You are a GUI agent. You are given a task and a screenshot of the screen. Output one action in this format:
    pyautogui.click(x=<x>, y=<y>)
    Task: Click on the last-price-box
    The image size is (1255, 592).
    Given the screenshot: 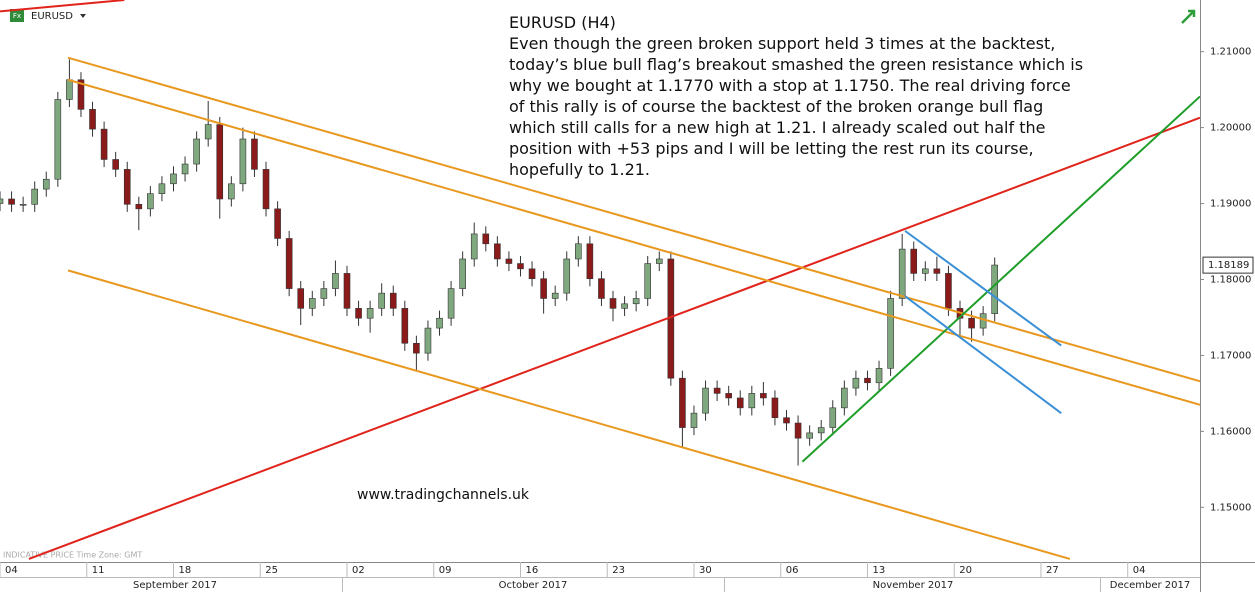 What is the action you would take?
    pyautogui.click(x=1228, y=265)
    